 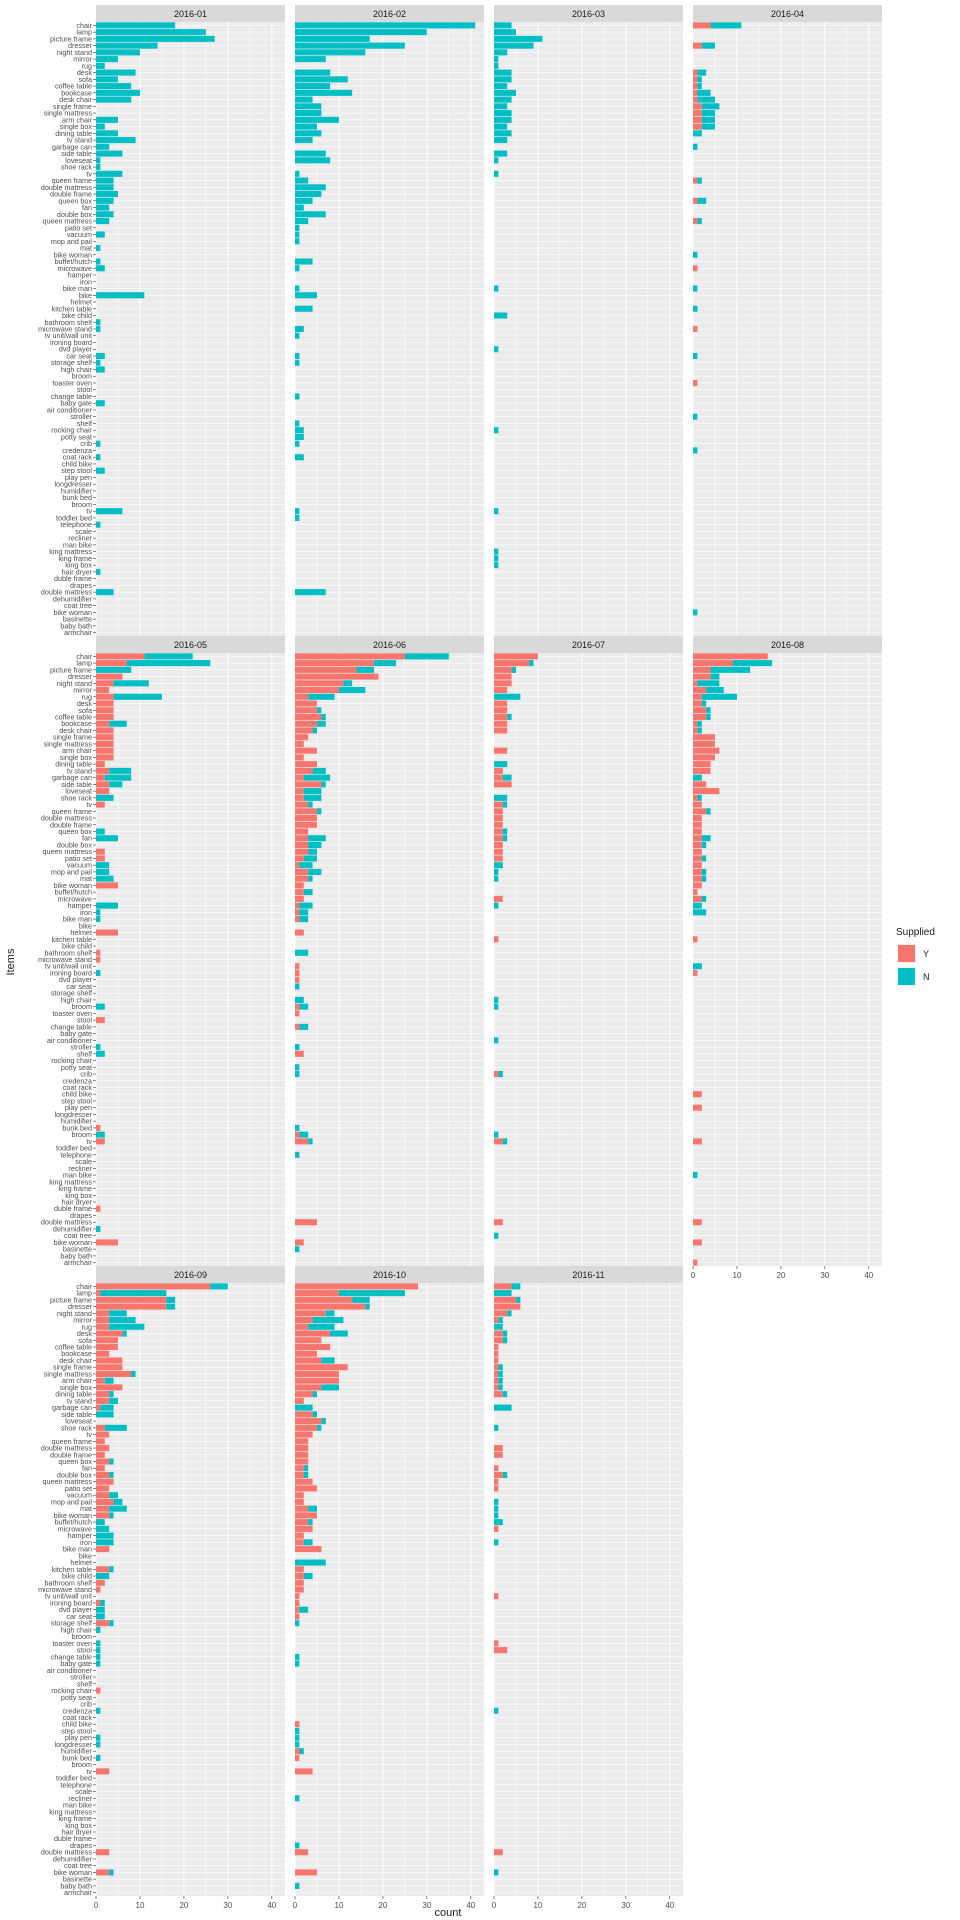 What do you see at coordinates (72, 241) in the screenshot?
I see `y-tick-label: mop and pail` at bounding box center [72, 241].